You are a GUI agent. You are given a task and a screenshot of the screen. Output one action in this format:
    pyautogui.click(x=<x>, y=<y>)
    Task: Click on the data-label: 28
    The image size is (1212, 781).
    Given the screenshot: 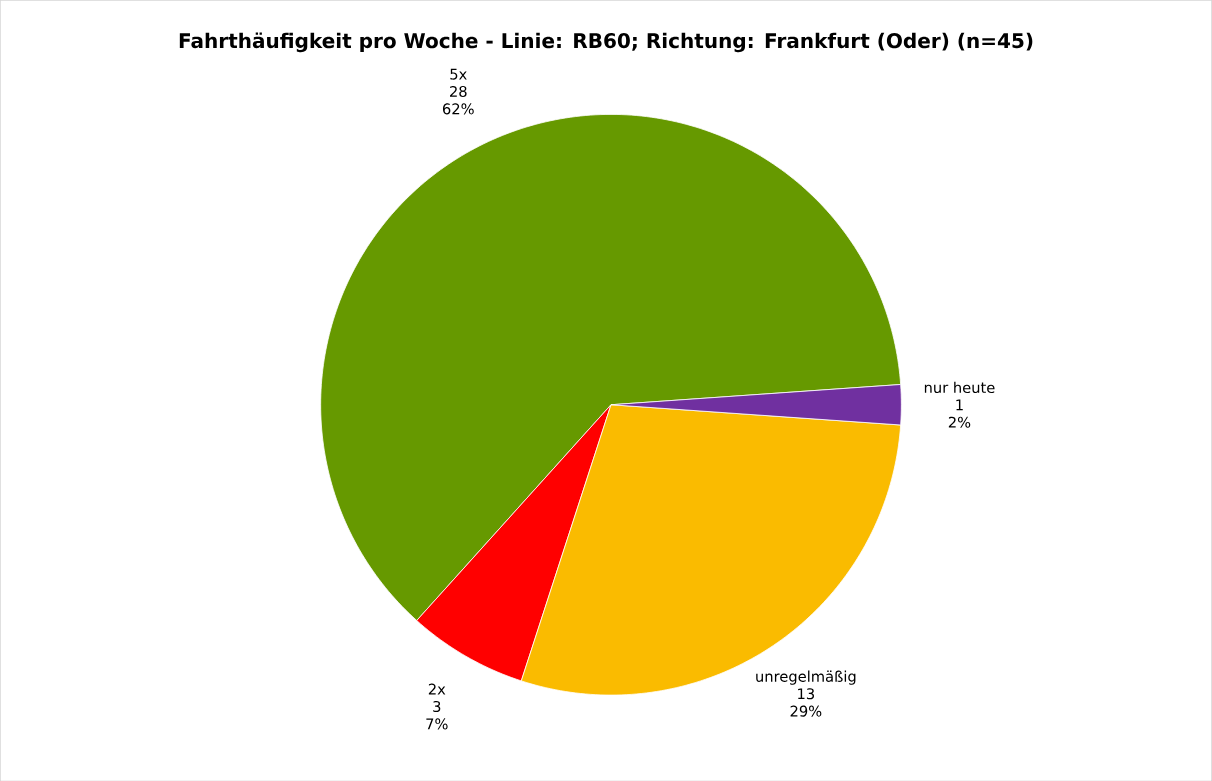 What is the action you would take?
    pyautogui.click(x=458, y=91)
    